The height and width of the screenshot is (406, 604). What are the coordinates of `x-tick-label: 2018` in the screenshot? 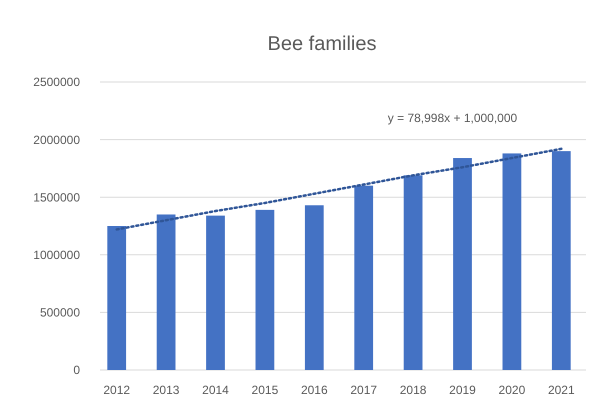 It's located at (413, 390).